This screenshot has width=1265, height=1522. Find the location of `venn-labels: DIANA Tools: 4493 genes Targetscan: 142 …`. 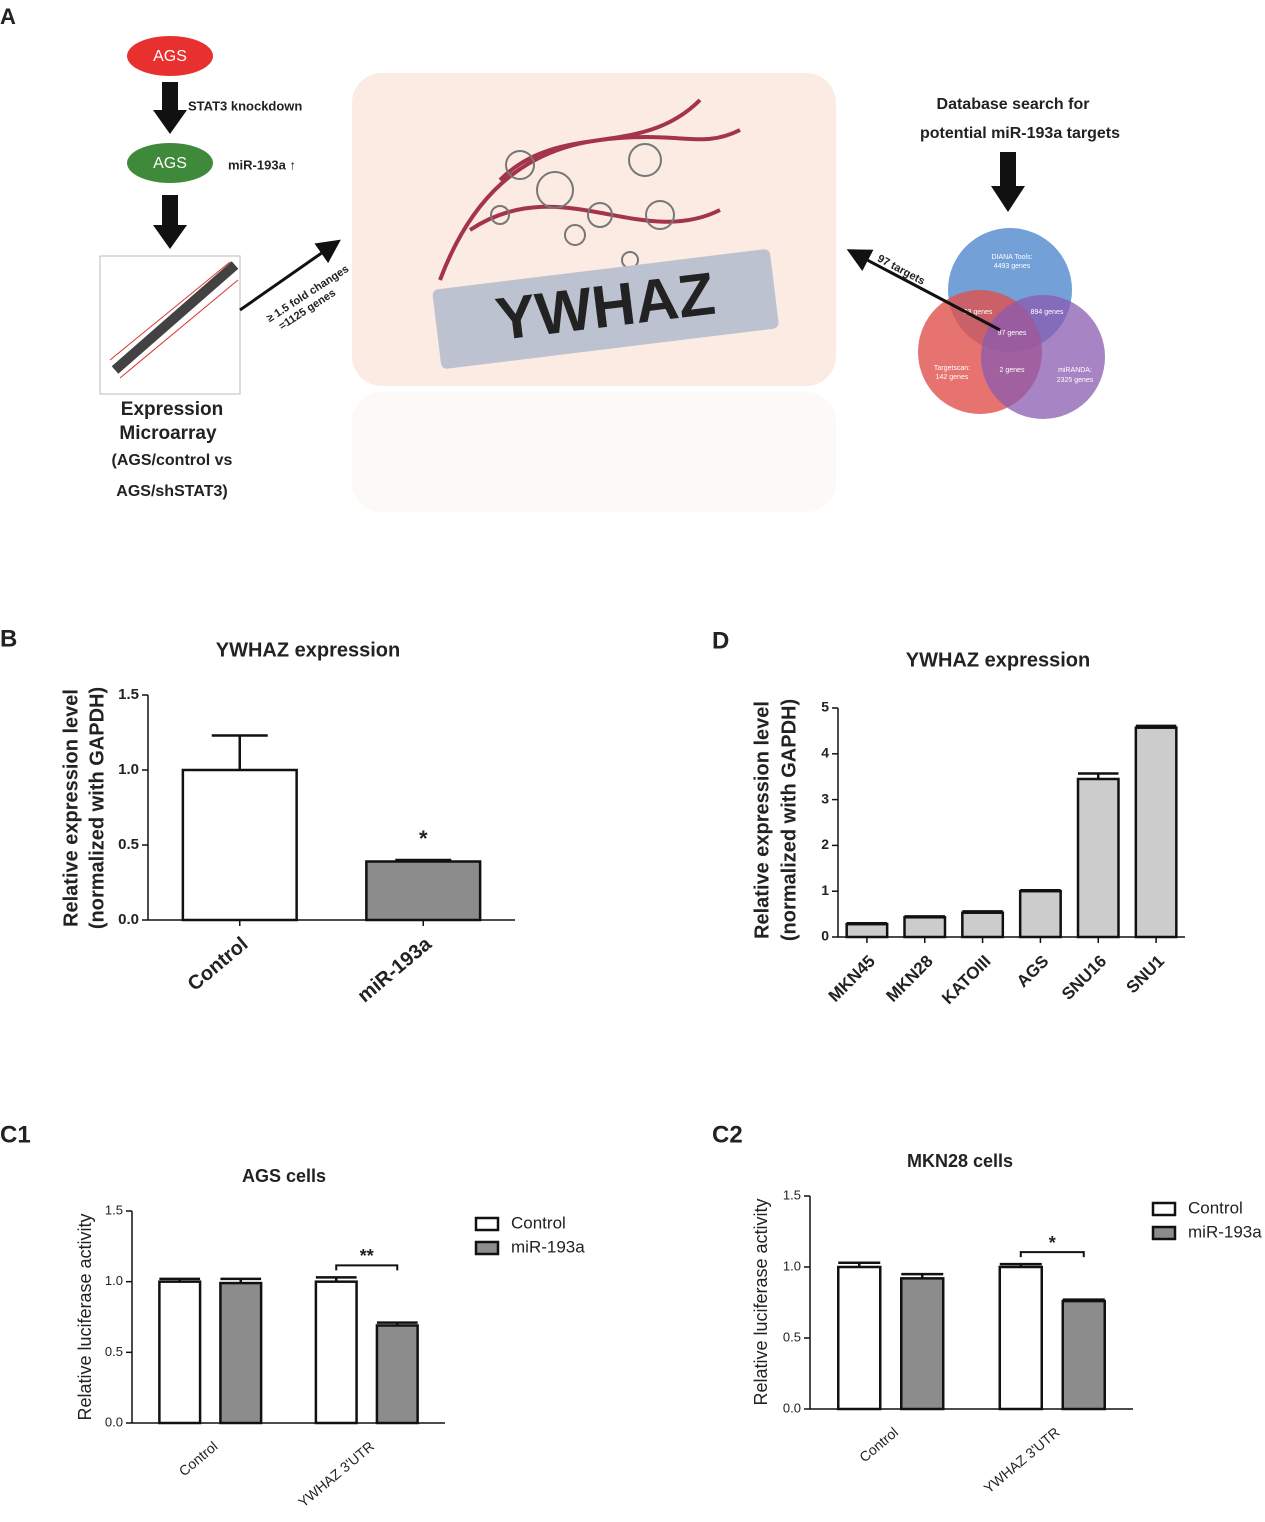

venn-labels: DIANA Tools: 4493 genes Targetscan: 142 … is located at coordinates (1014, 319).